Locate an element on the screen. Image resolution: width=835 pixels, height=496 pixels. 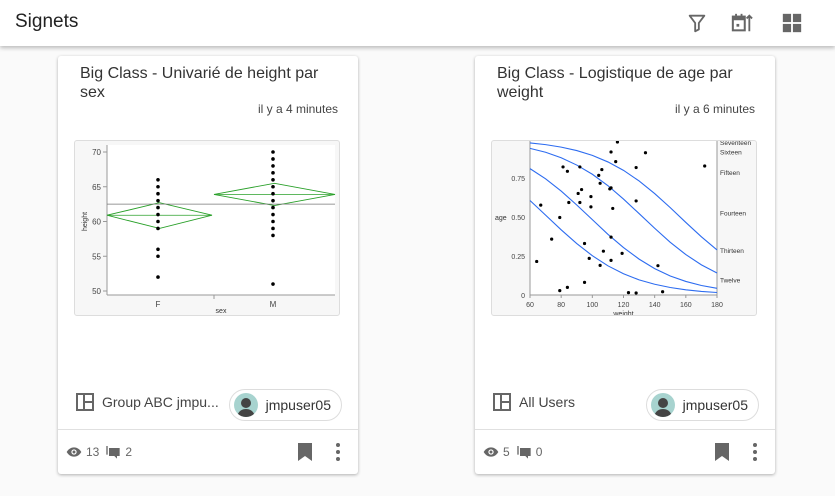
grid-view-icon is located at coordinates (792, 23).